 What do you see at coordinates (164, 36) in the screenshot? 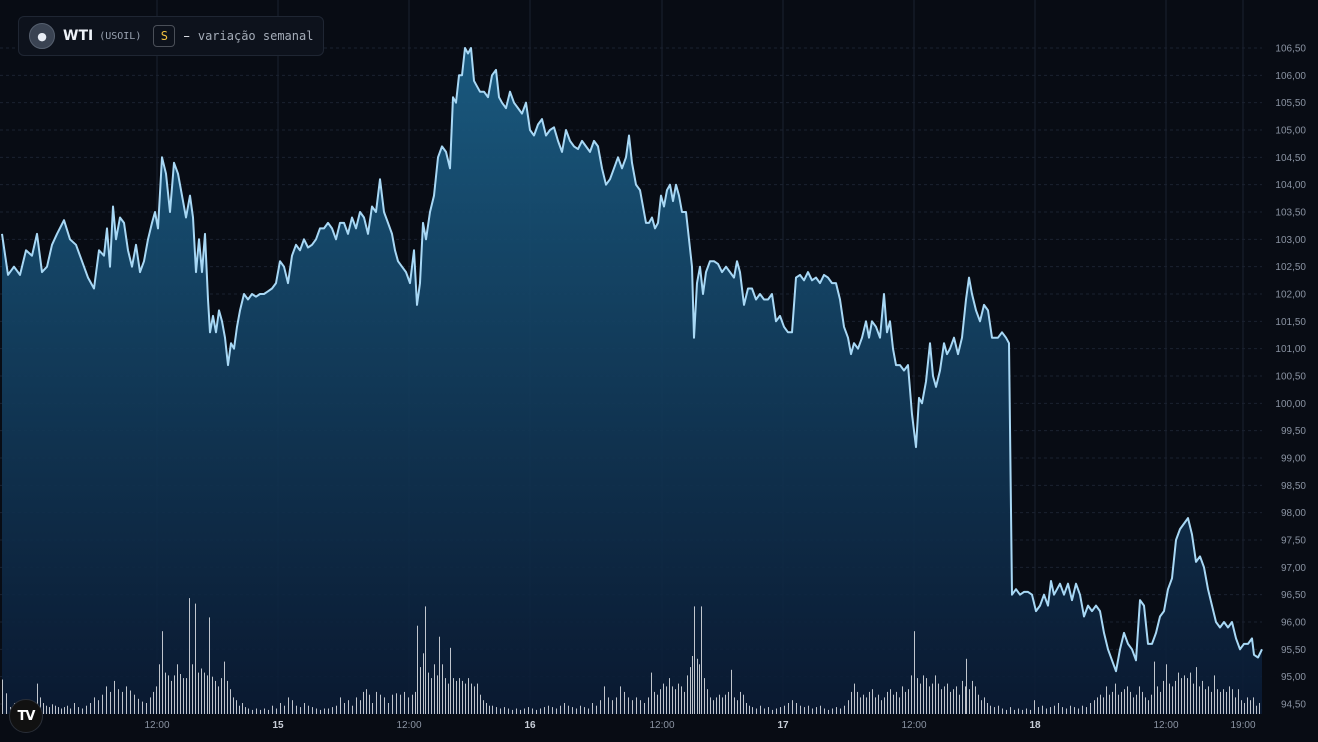
I see `series-badge: S` at bounding box center [164, 36].